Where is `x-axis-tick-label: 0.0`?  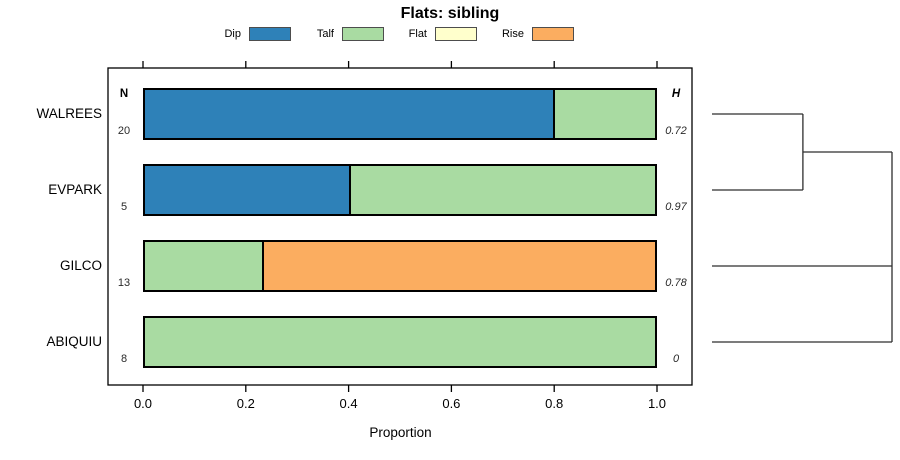
x-axis-tick-label: 0.0 is located at coordinates (143, 403).